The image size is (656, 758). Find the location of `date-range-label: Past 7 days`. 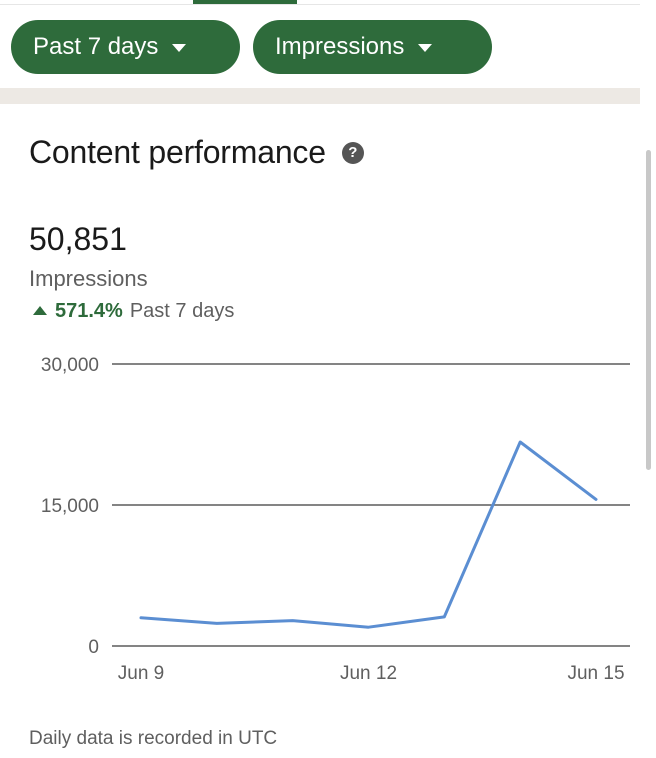

date-range-label: Past 7 days is located at coordinates (96, 46).